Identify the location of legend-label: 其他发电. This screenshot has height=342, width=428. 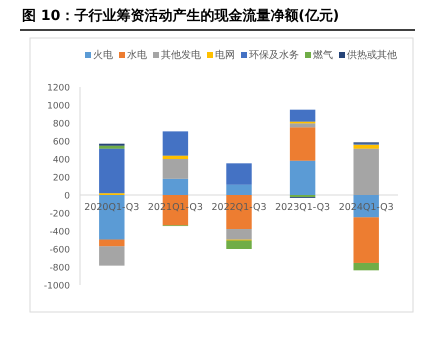
(181, 55).